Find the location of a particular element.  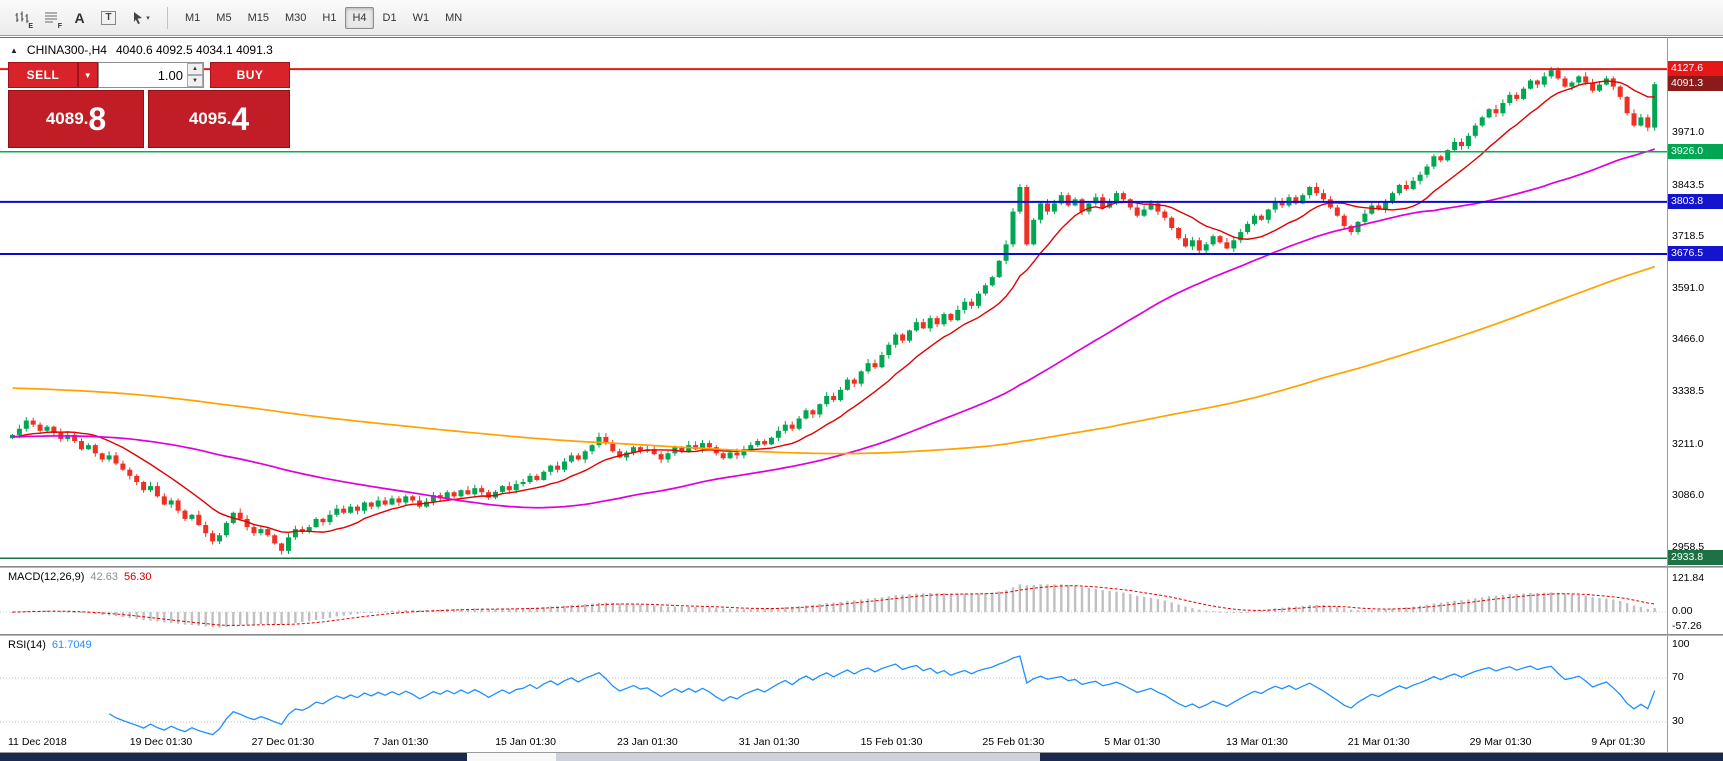

date-label: 5 Mar 01:30 is located at coordinates (1132, 742).